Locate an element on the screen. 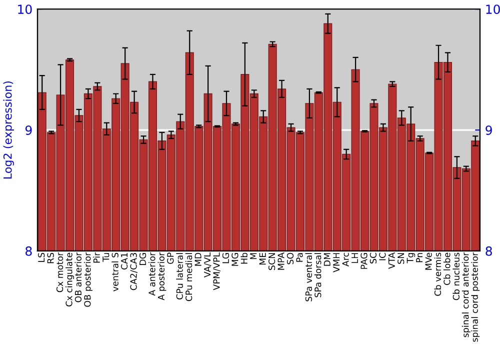  x-tick-label: Pa is located at coordinates (299, 257).